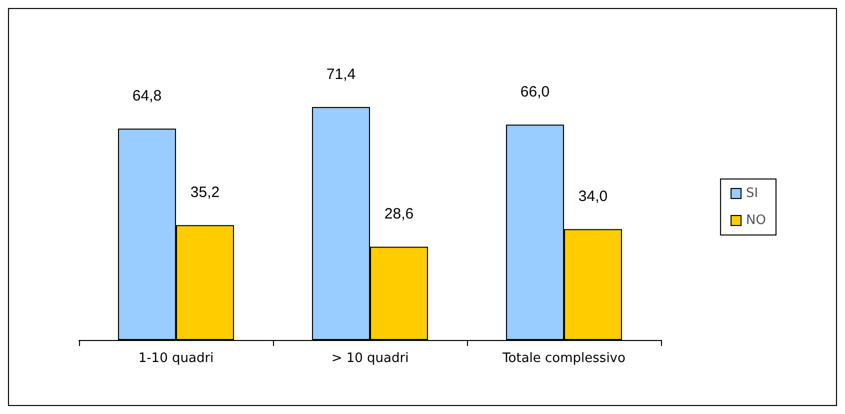  What do you see at coordinates (370, 358) in the screenshot?
I see `x-tick-label: > 10 quadri` at bounding box center [370, 358].